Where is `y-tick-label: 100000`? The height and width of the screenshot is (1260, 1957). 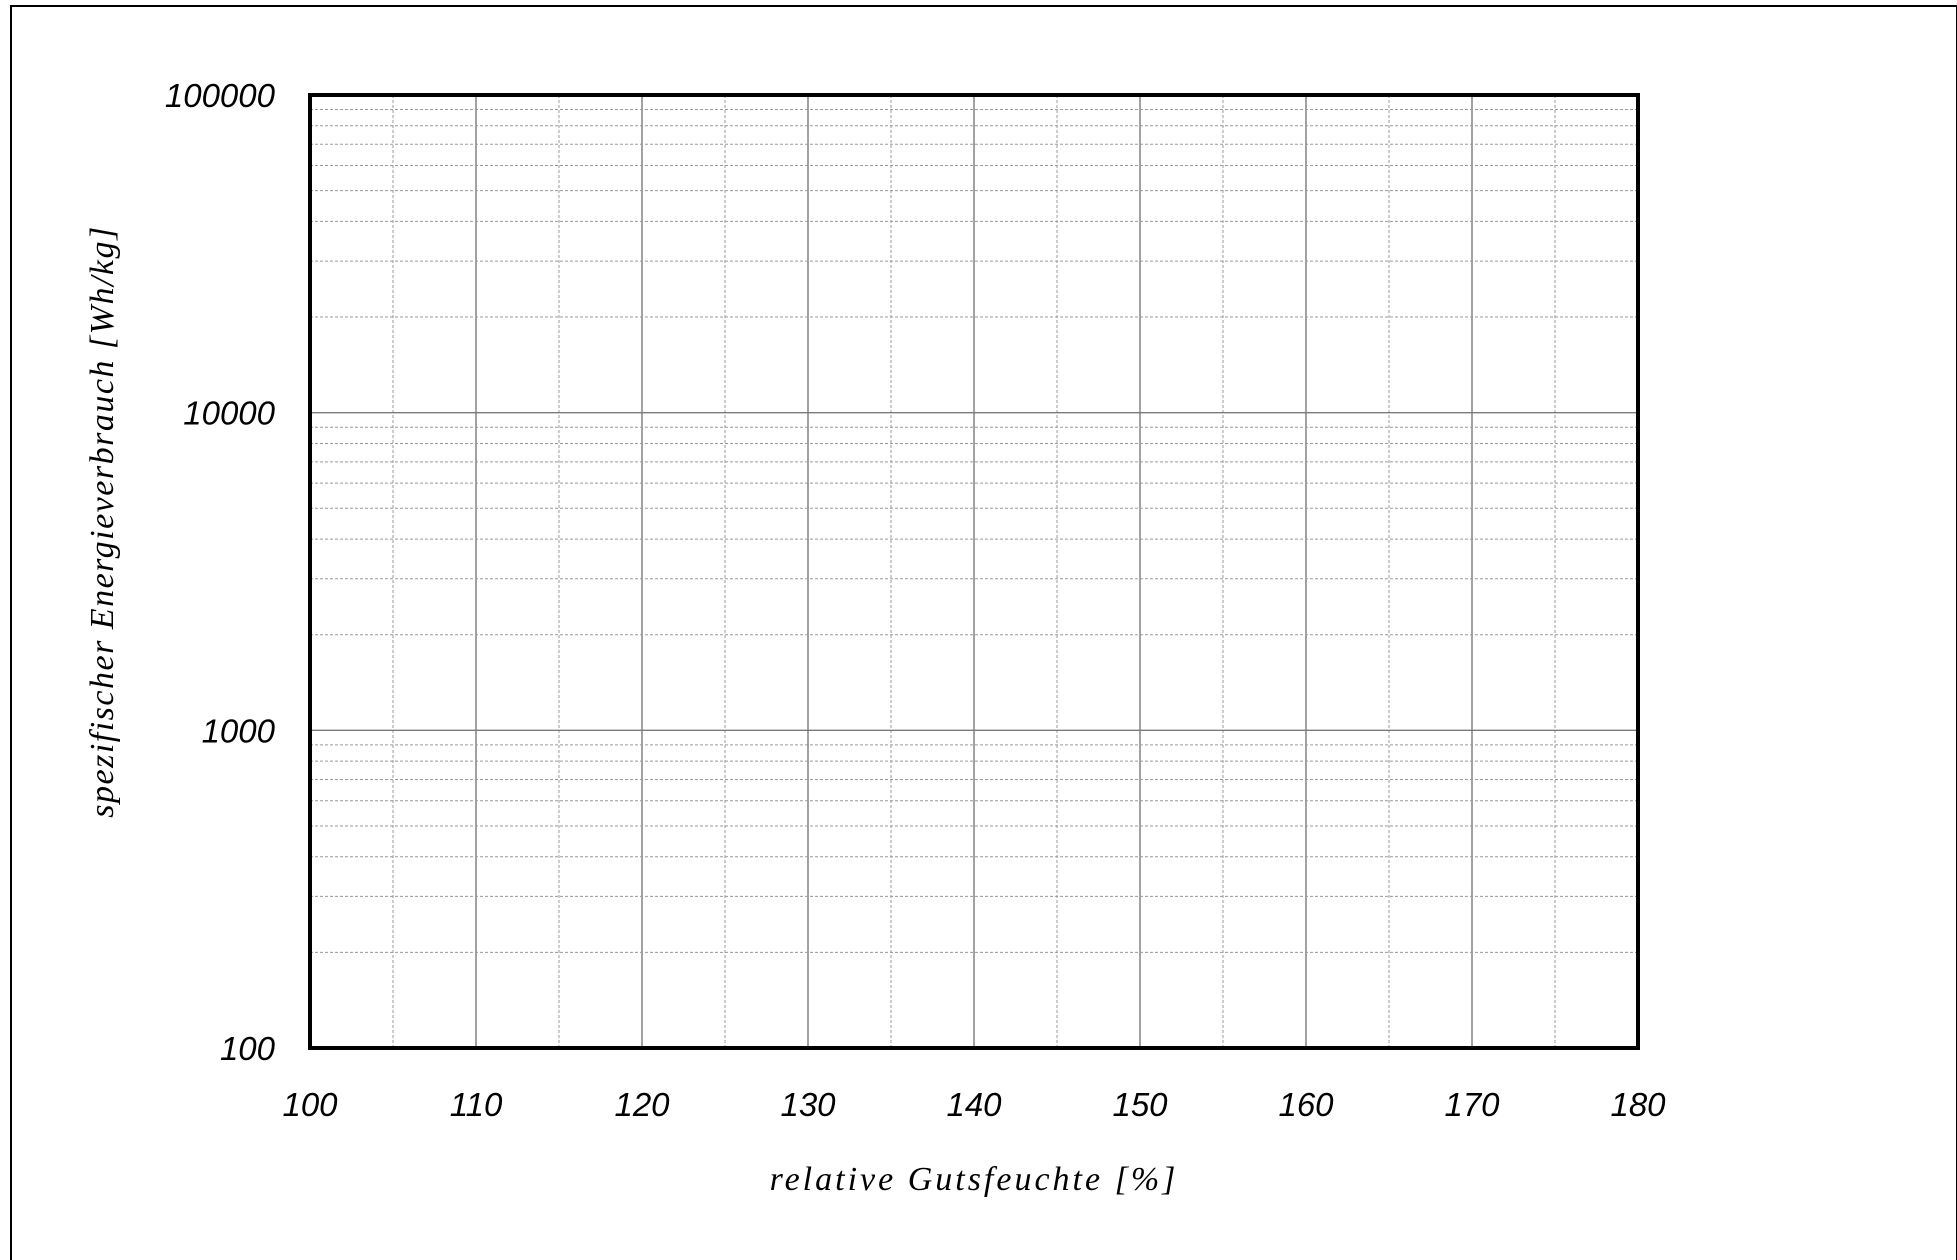 y-tick-label: 100000 is located at coordinates (220, 95).